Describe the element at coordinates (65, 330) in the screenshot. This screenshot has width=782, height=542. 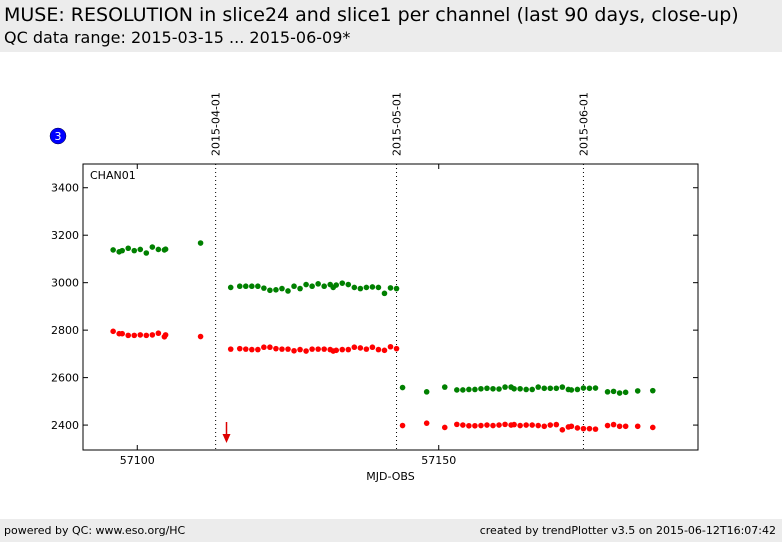
I see `y-tick-label: 2800` at that location.